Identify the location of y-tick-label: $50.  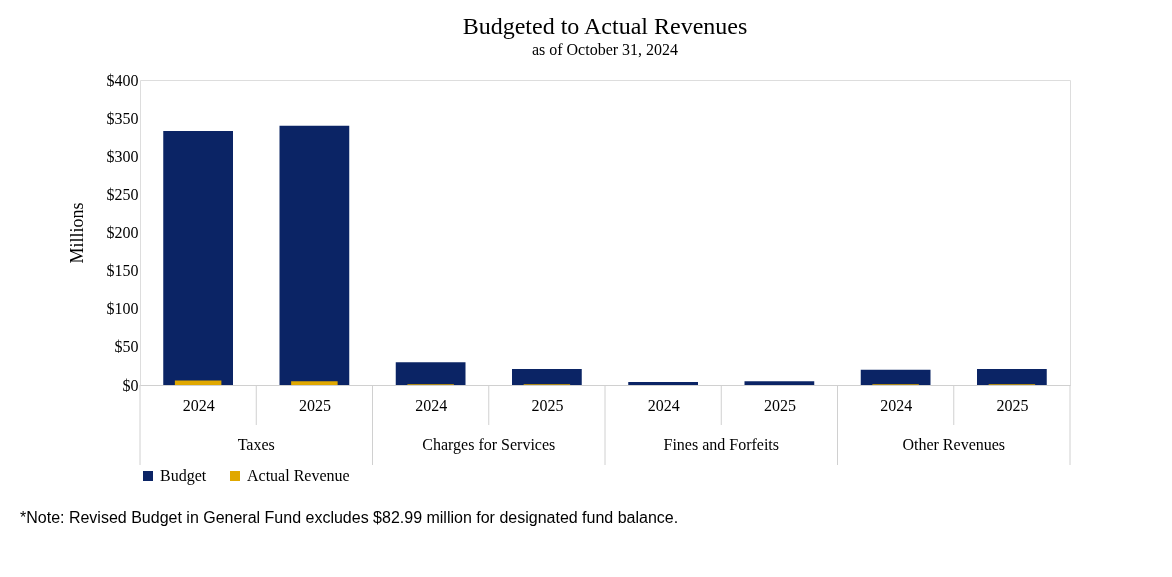
(126, 347).